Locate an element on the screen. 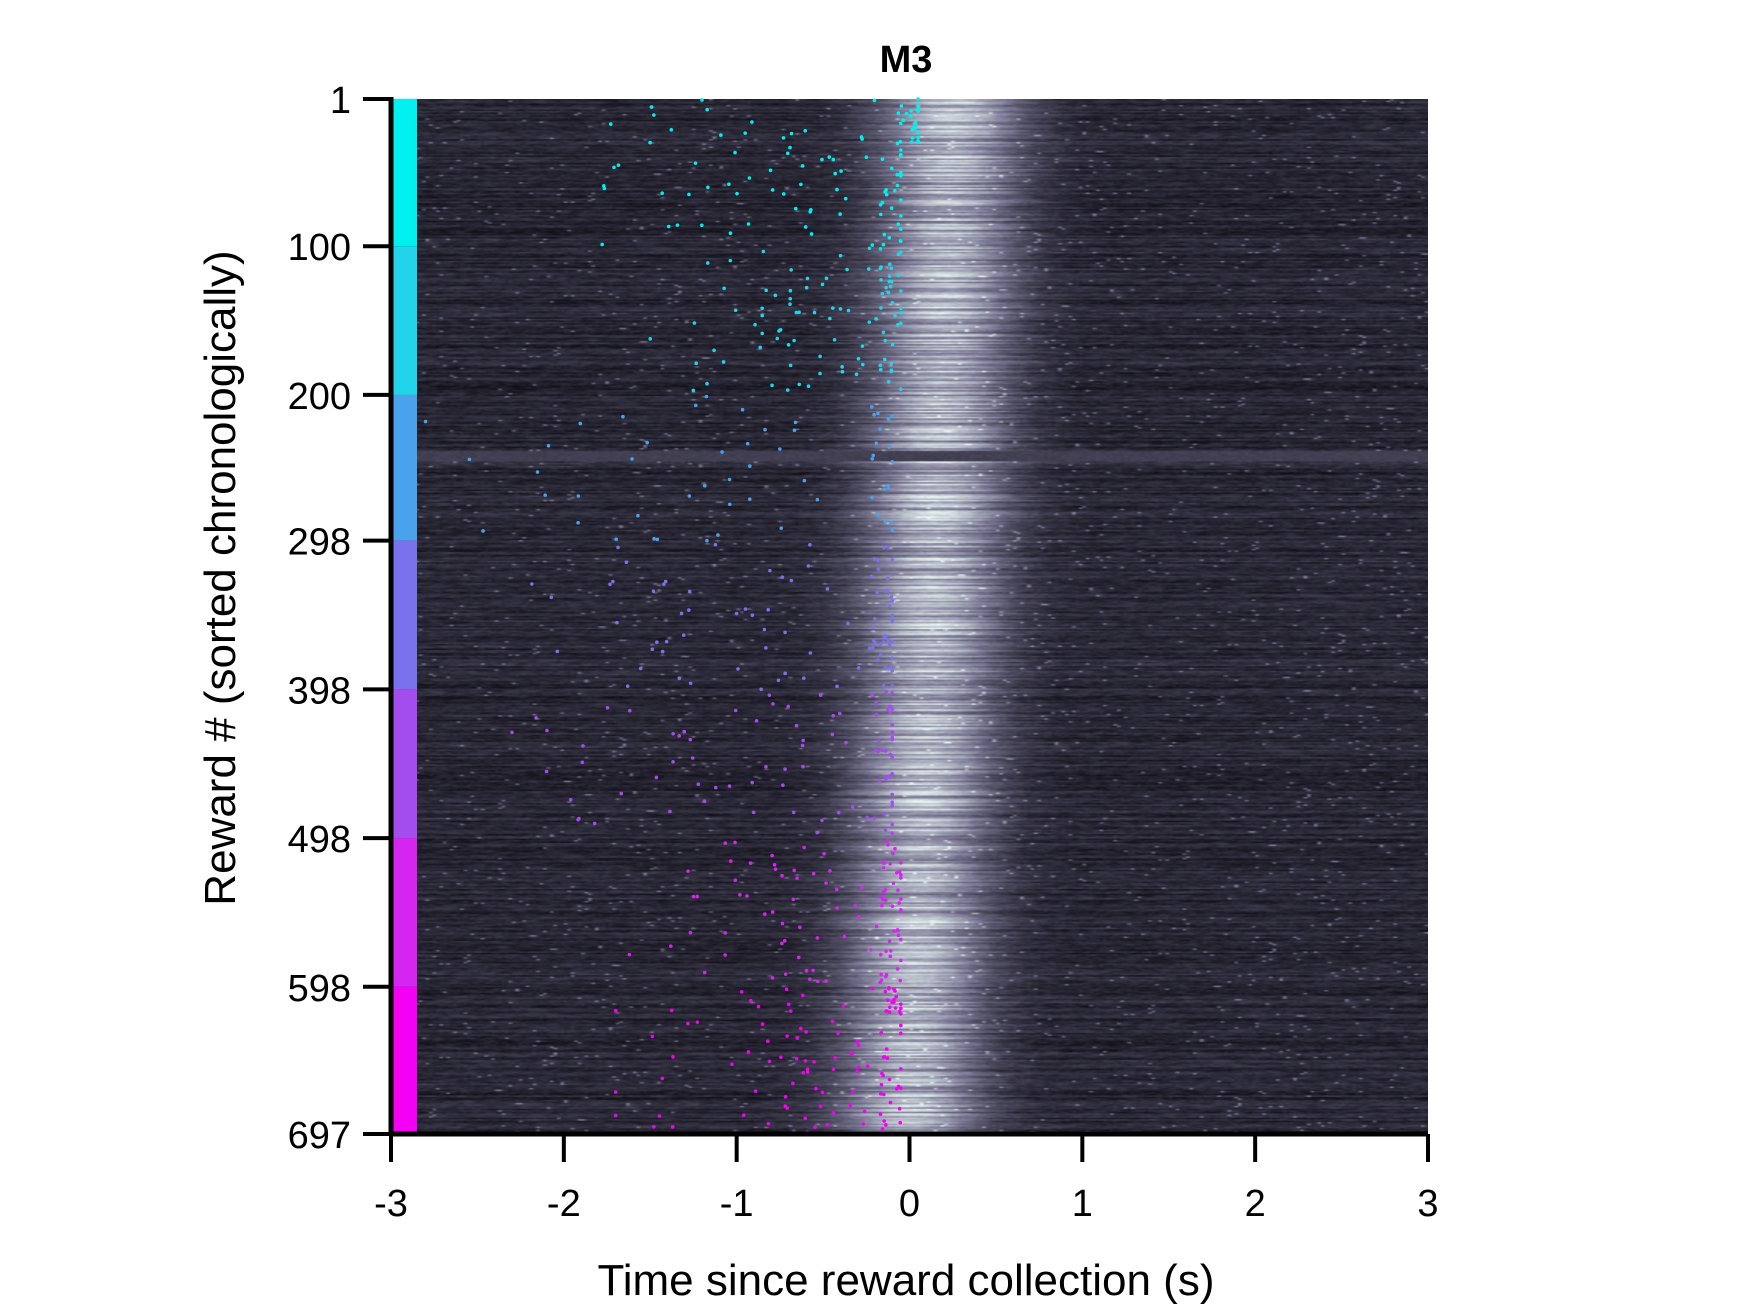  x-tick-label: 2 is located at coordinates (1255, 1204).